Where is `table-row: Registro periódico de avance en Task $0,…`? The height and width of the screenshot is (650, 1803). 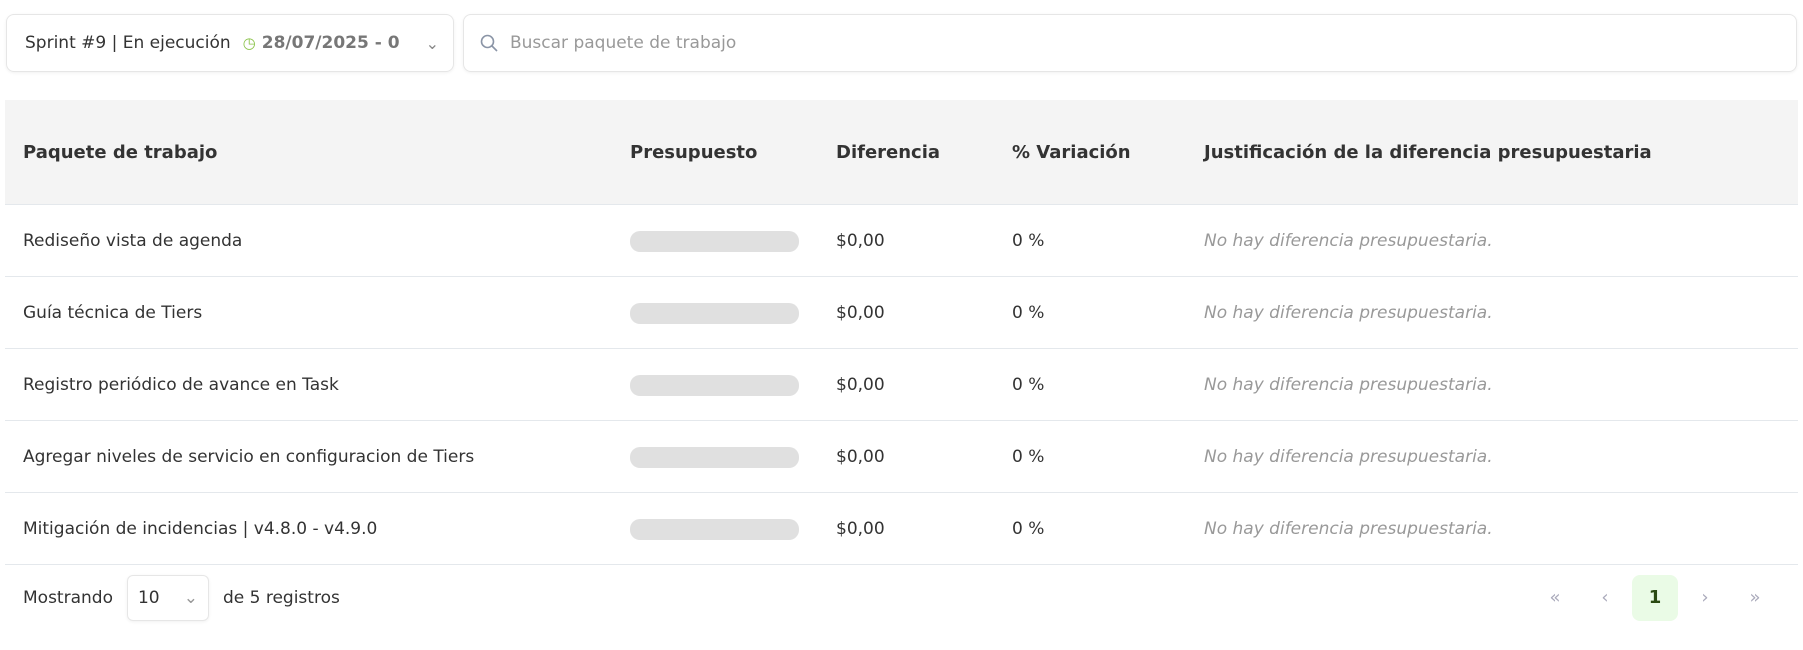
table-row: Registro periódico de avance en Task $0,… is located at coordinates (901, 385).